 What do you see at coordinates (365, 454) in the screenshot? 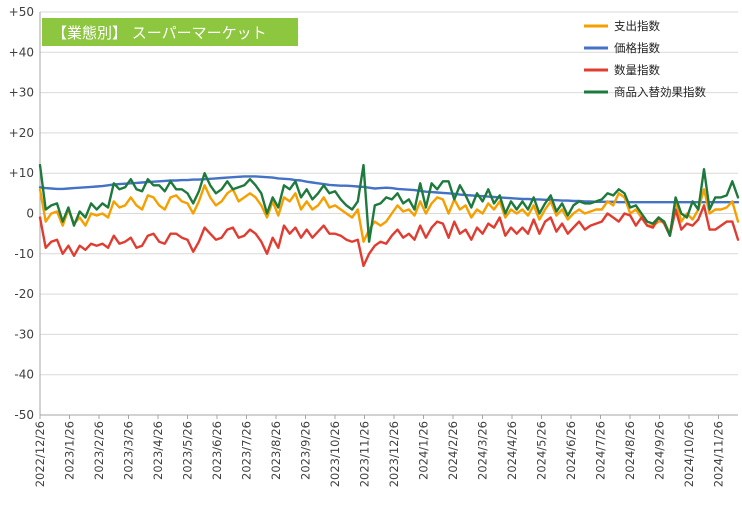
I see `x-tick-label: 2023/11/26` at bounding box center [365, 454].